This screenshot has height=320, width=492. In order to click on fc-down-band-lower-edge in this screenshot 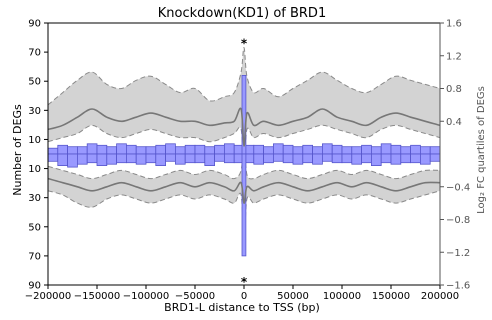, I will do `click(244, 217)`.